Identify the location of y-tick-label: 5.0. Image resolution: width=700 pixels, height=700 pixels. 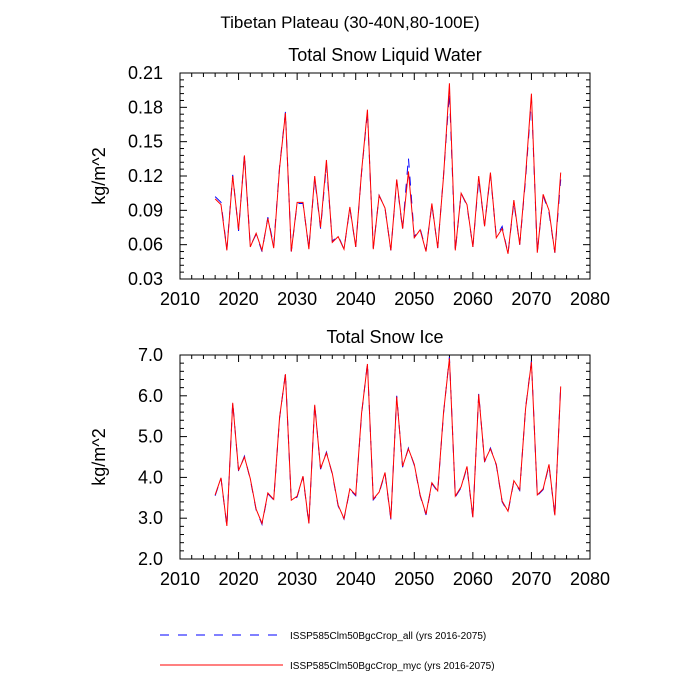
(150, 437).